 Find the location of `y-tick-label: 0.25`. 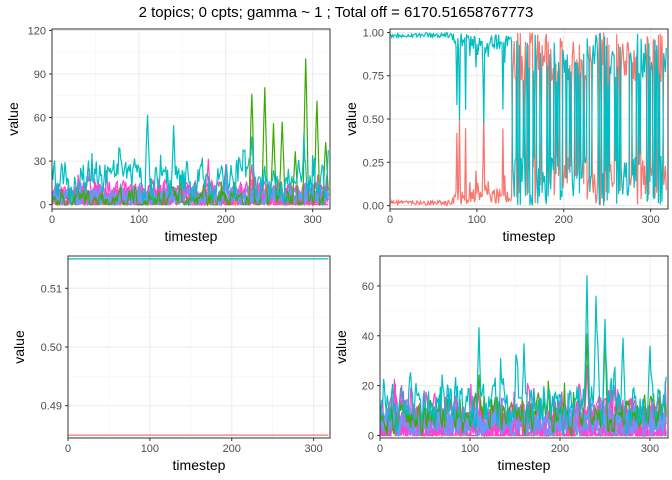

y-tick-label: 0.25 is located at coordinates (373, 163).